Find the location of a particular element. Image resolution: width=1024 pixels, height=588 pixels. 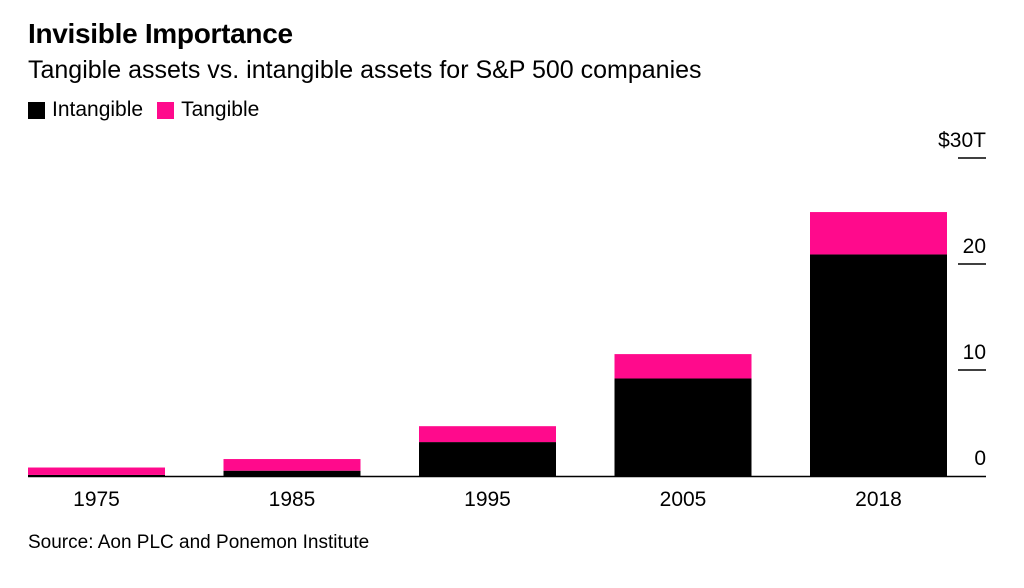

x-tick-label-1975: 1975 is located at coordinates (96, 499).